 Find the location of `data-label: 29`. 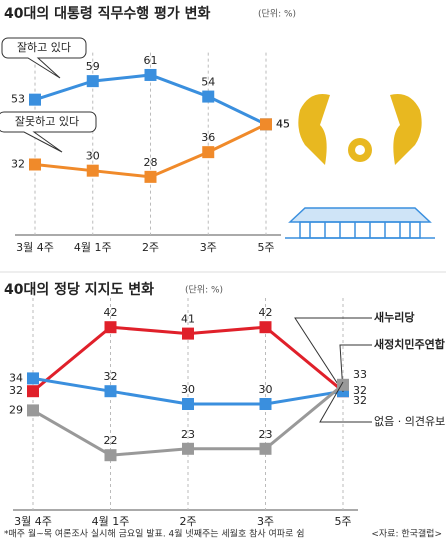

data-label: 29 is located at coordinates (16, 409).